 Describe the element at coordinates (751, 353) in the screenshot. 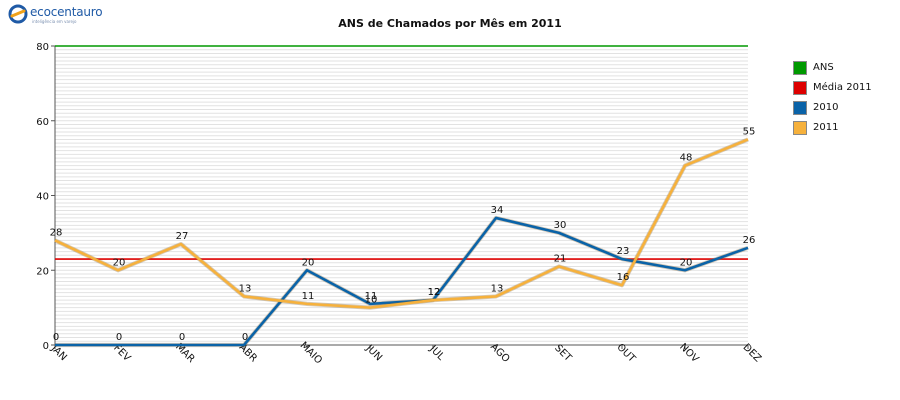

I see `x-tick-label: DEZ` at that location.